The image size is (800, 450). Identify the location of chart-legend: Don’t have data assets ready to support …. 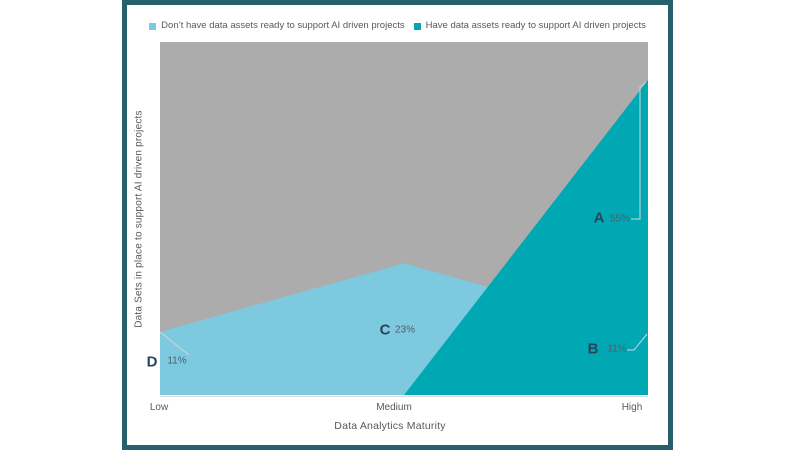
(397, 26).